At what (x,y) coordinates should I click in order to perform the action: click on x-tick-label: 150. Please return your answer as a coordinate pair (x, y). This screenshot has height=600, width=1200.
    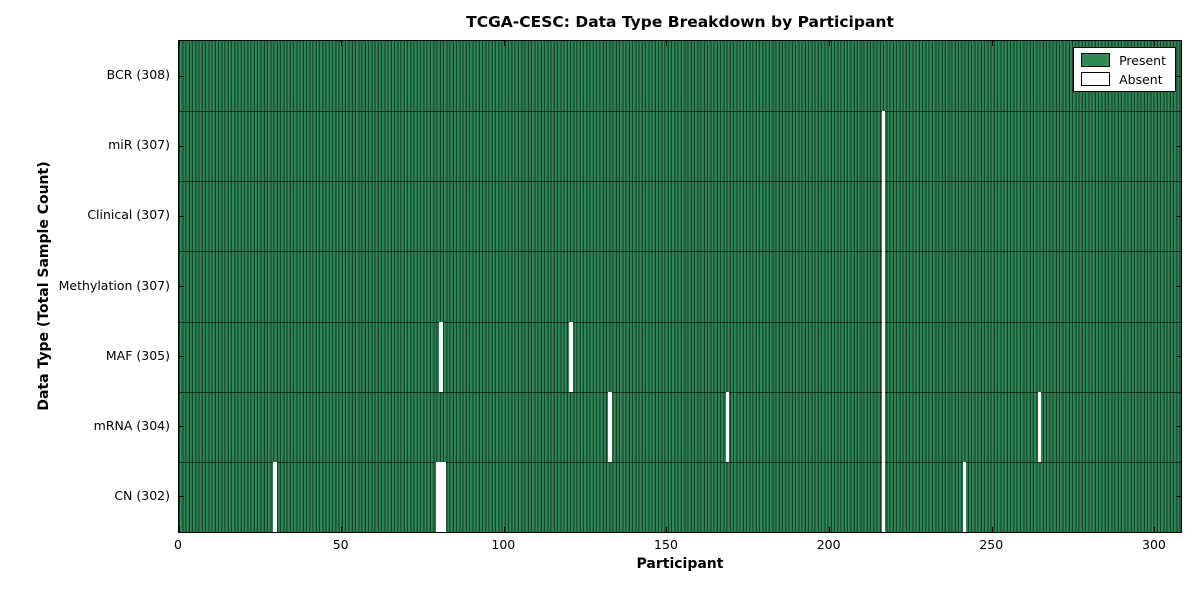
    Looking at the image, I should click on (666, 544).